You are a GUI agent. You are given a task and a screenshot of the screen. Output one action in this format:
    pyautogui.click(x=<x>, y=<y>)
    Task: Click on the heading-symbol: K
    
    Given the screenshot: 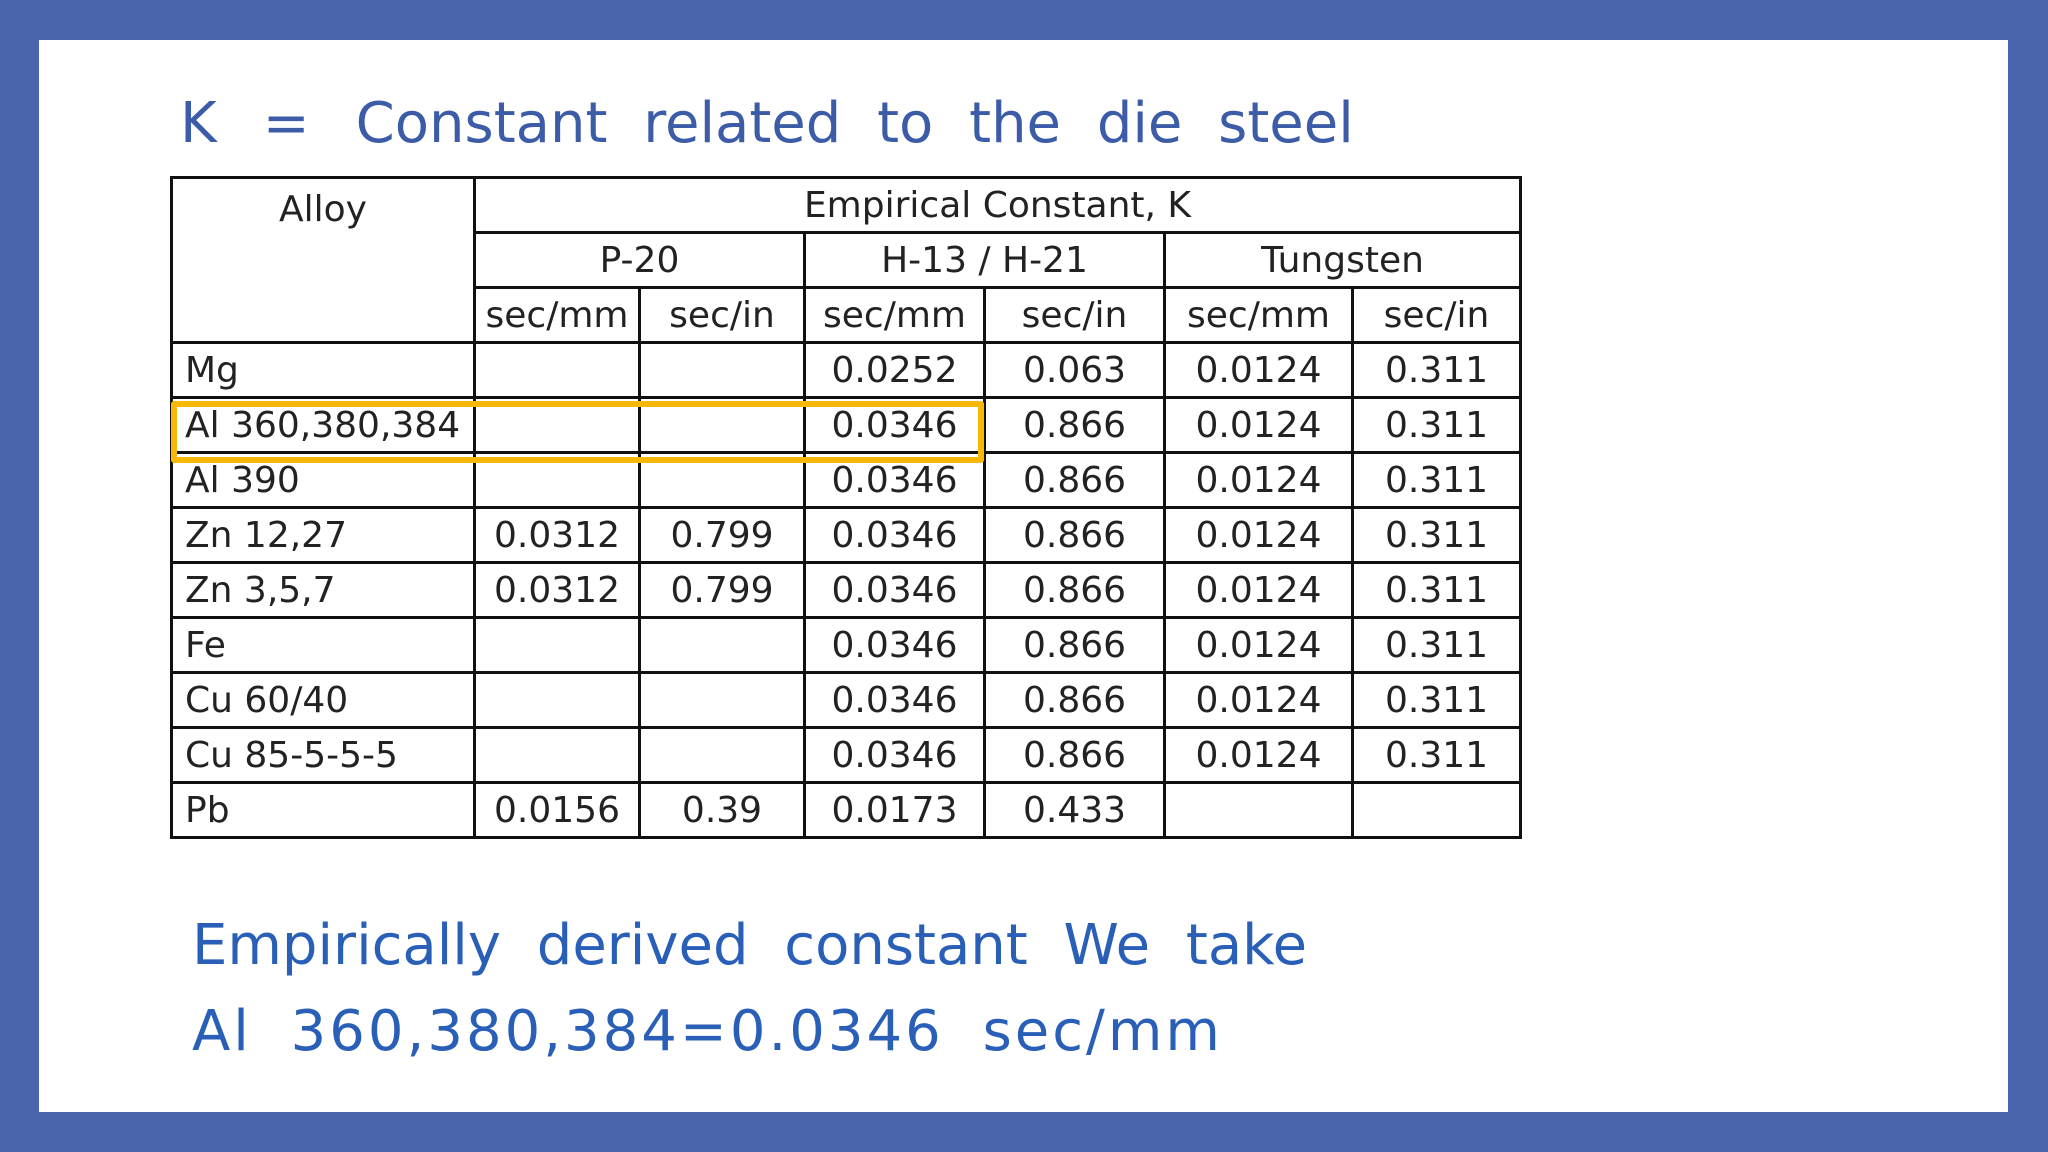 What is the action you would take?
    pyautogui.click(x=198, y=123)
    